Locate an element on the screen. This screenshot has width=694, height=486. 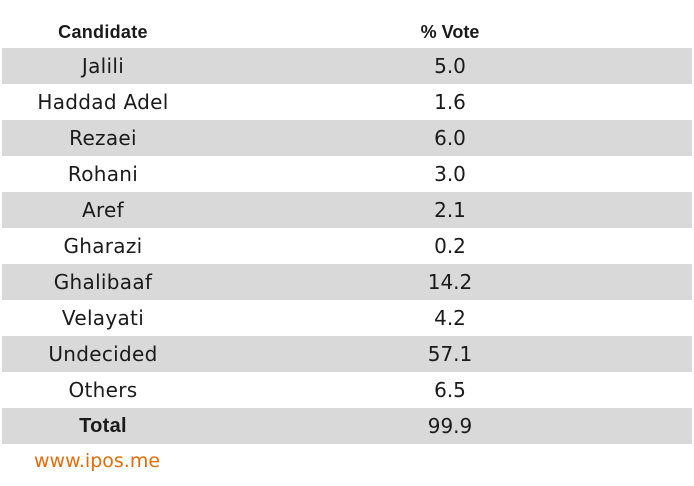
total-label: Total is located at coordinates (103, 425).